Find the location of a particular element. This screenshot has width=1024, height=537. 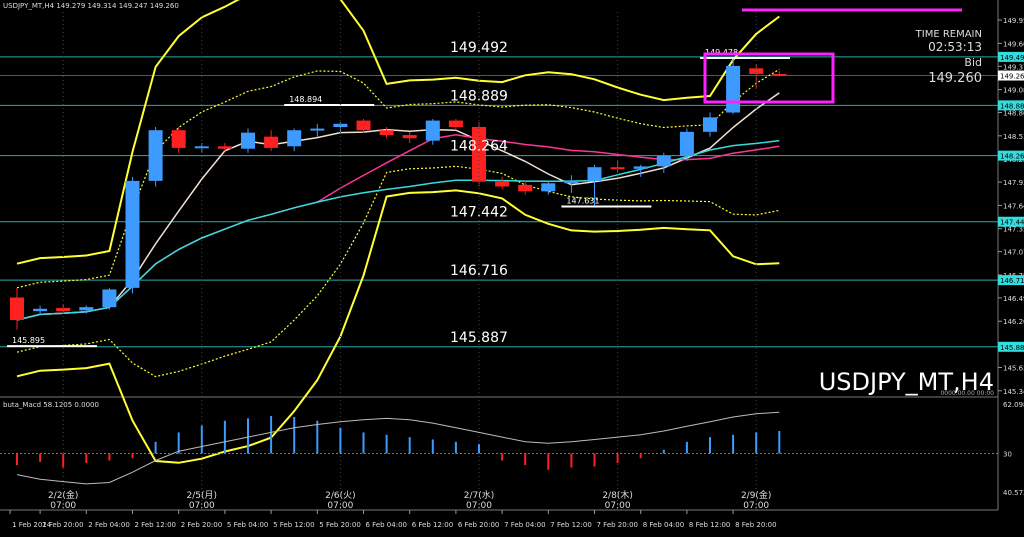

time-axis-label: 2 Feb 12:00 is located at coordinates (155, 525).